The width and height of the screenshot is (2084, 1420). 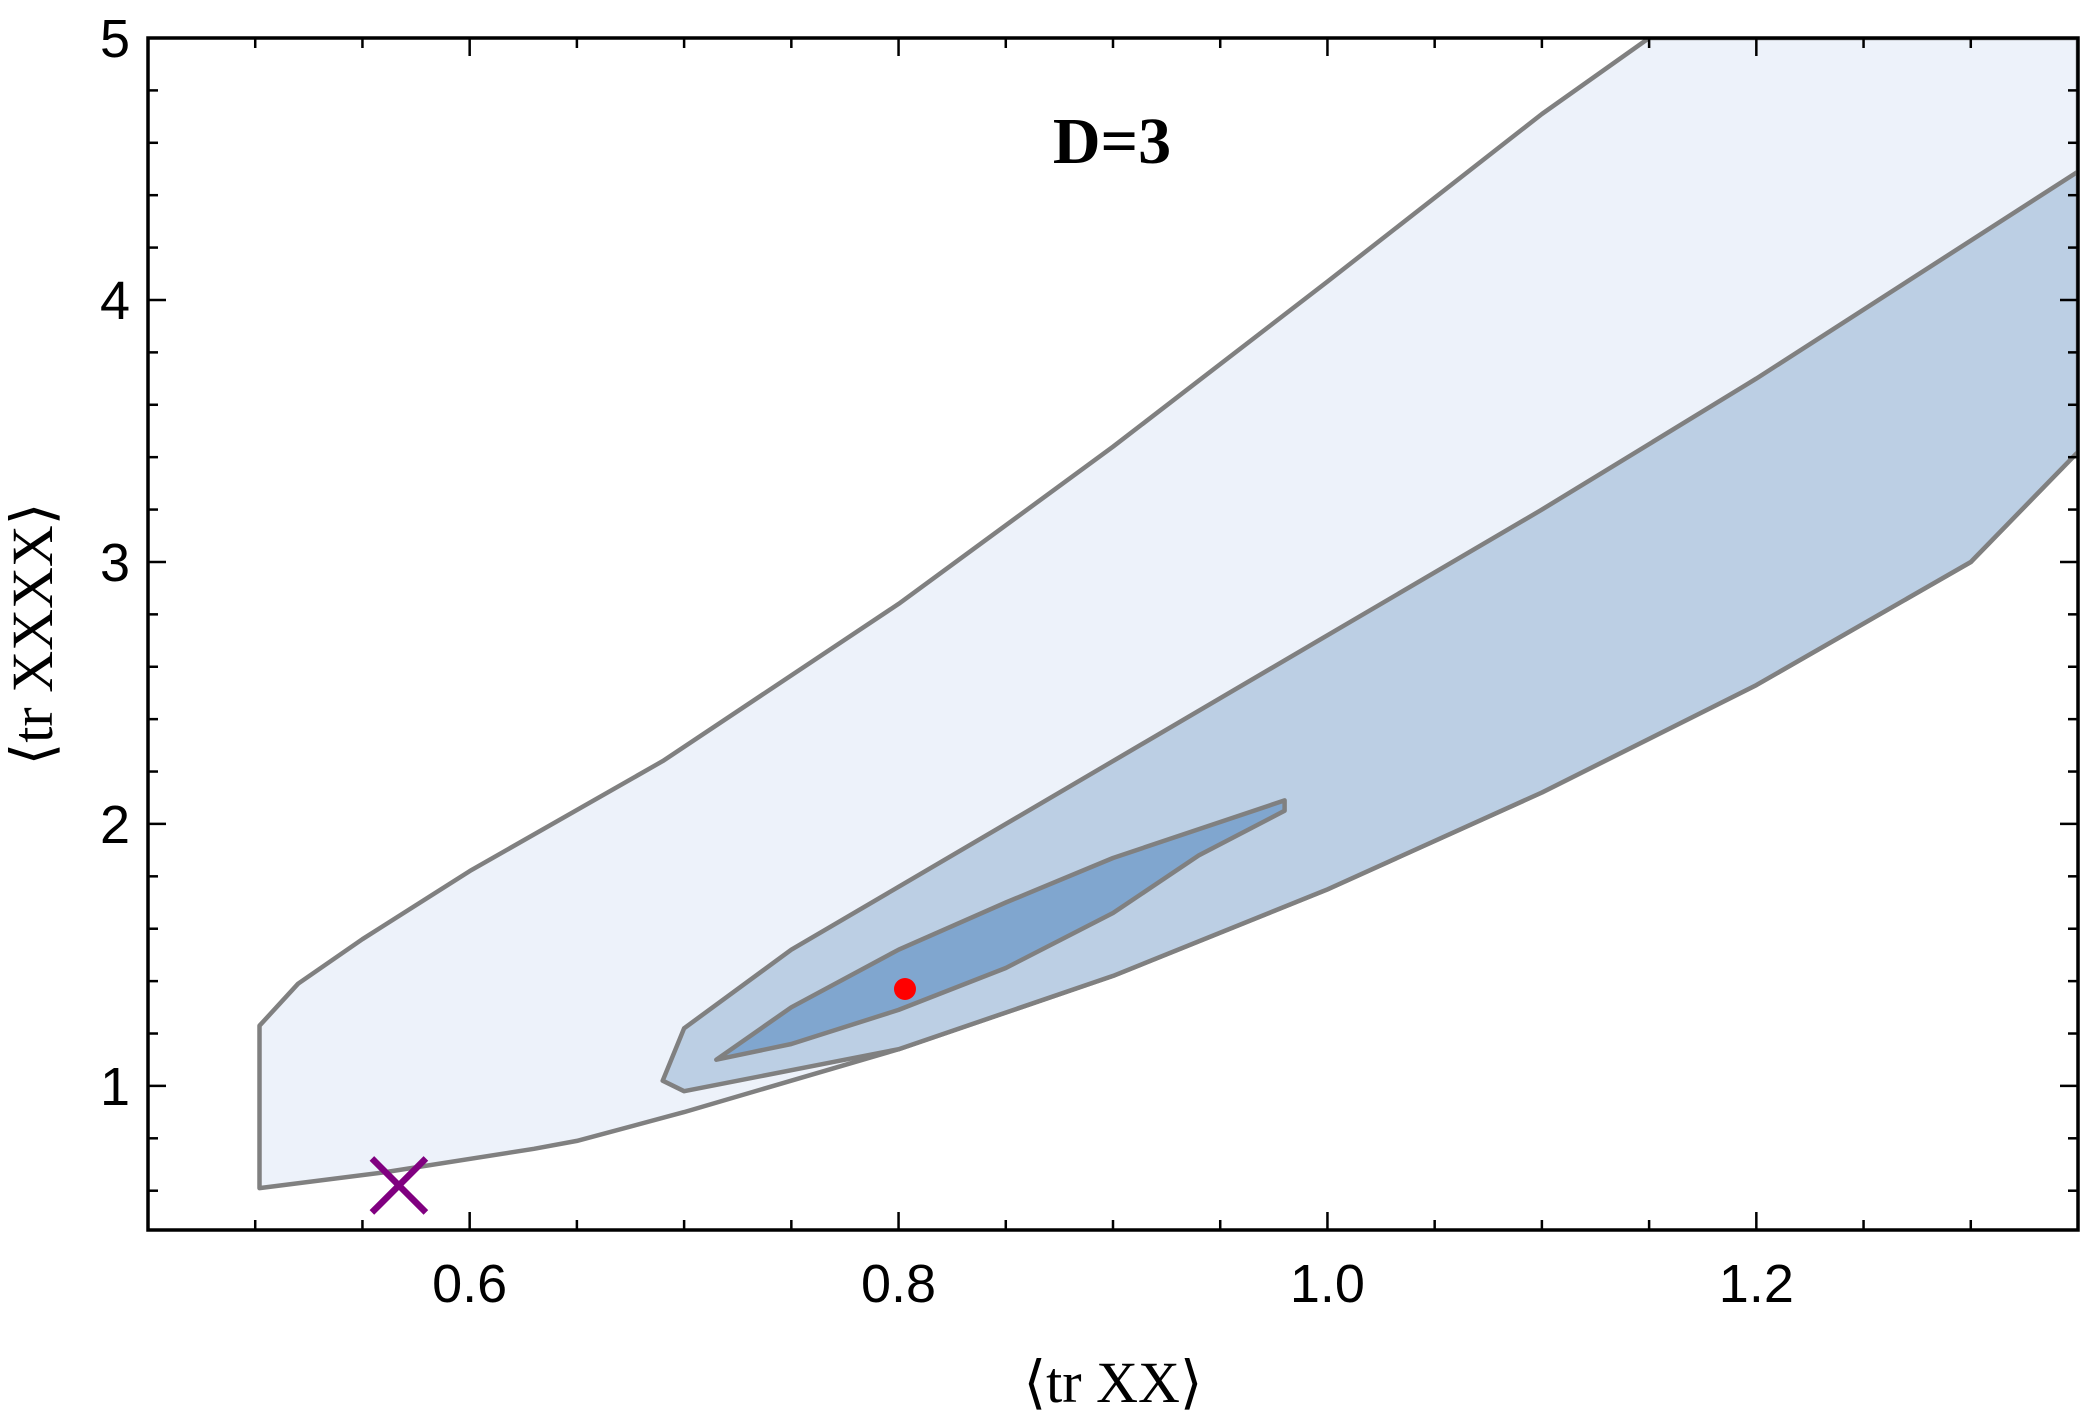 What do you see at coordinates (115, 301) in the screenshot?
I see `y-tick-label: 4` at bounding box center [115, 301].